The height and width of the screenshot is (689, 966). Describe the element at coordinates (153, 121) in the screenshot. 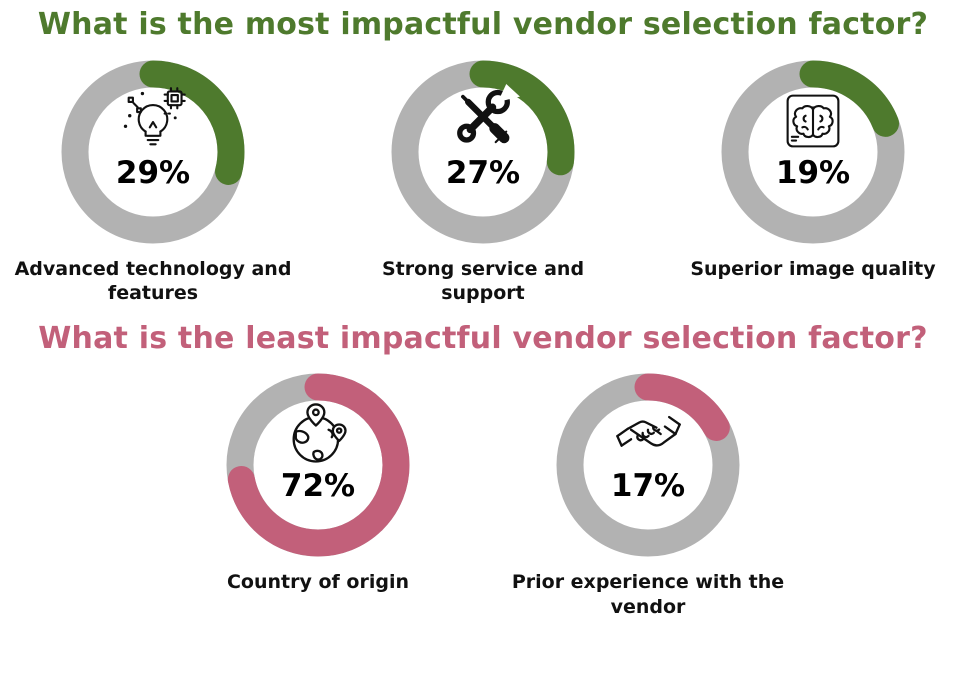

I see `technology-bulb-icon` at that location.